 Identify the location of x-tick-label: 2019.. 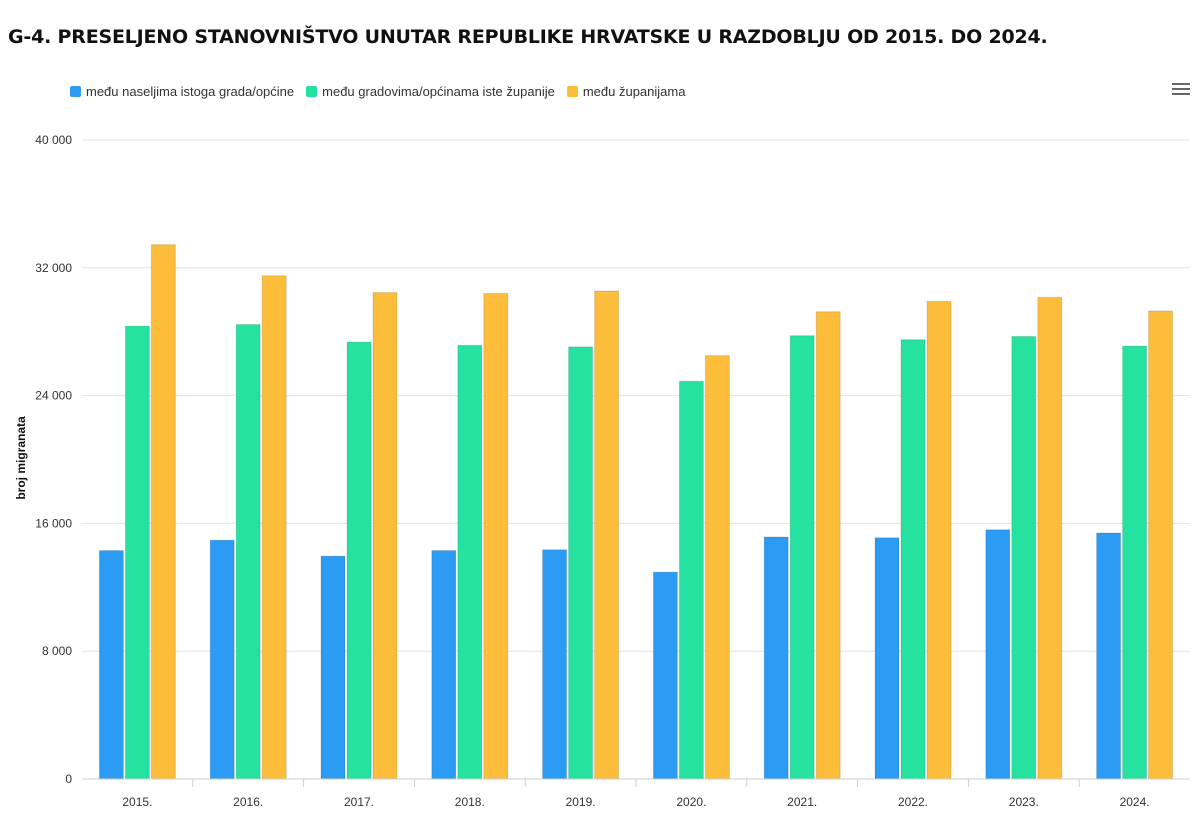
(581, 802).